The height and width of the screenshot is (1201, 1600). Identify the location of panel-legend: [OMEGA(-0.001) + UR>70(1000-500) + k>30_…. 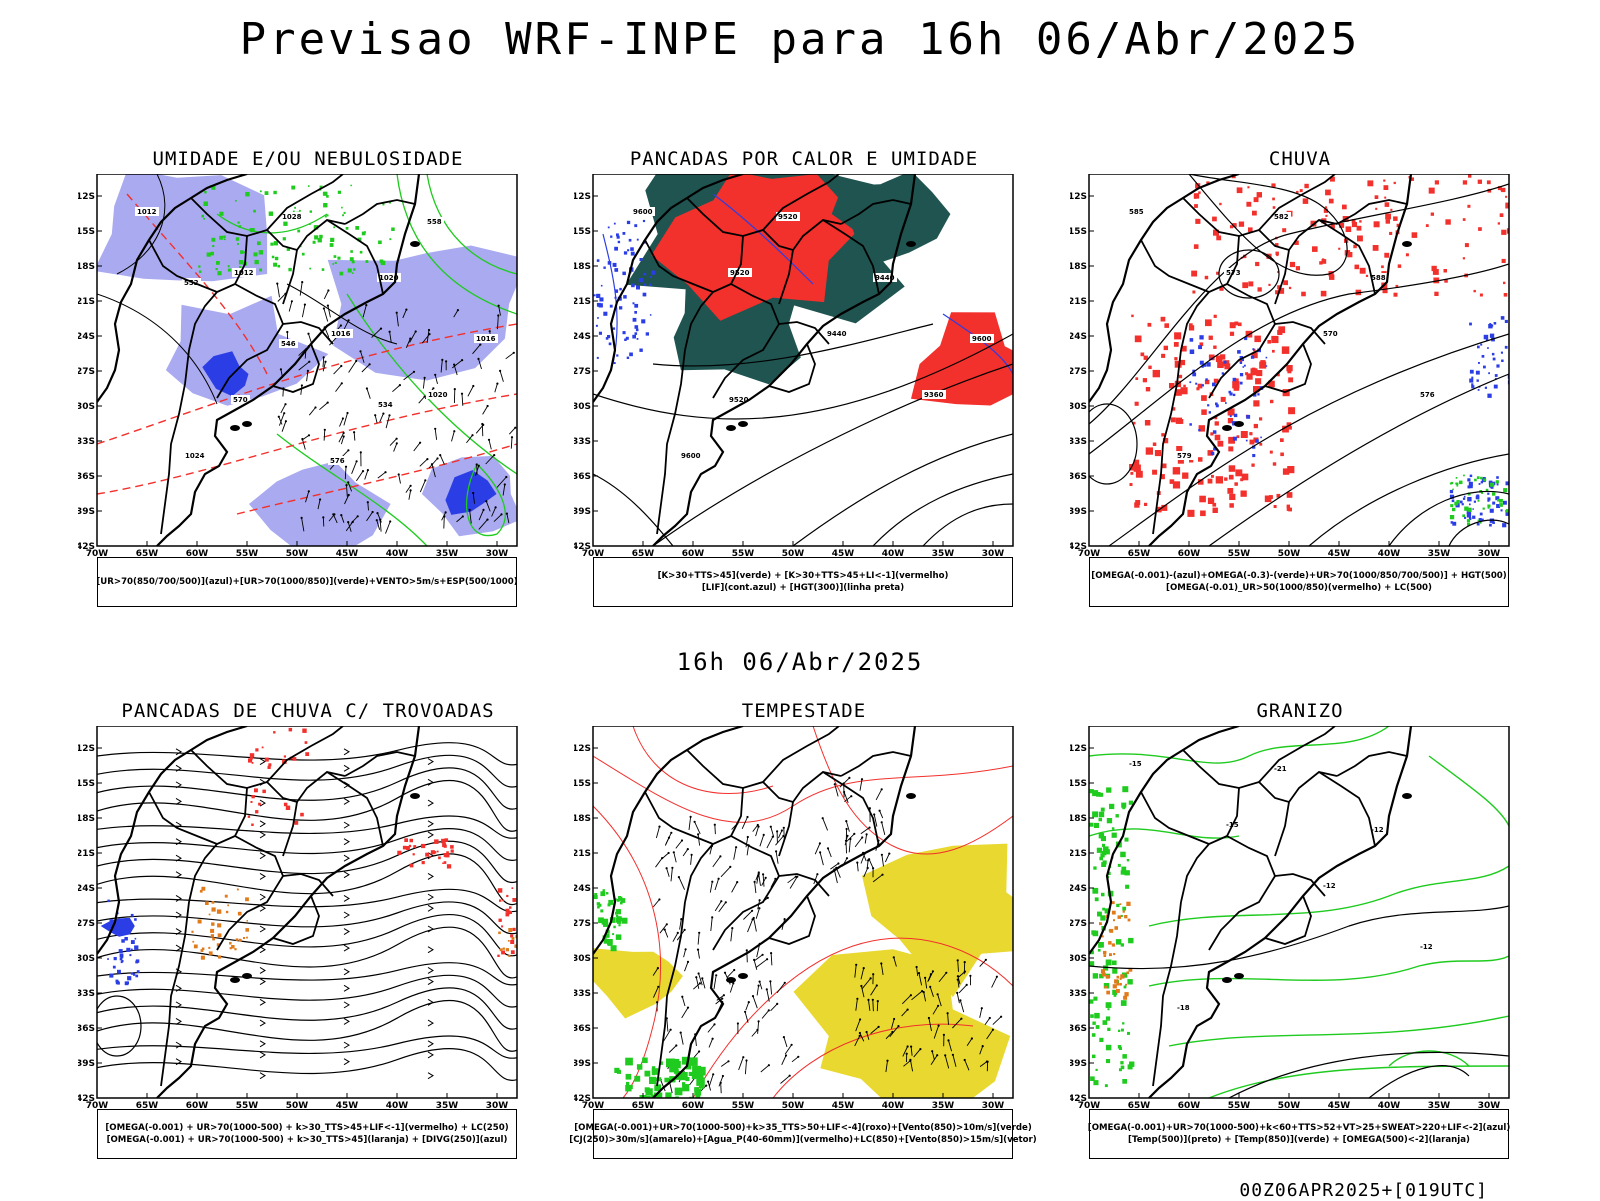
(307, 1134).